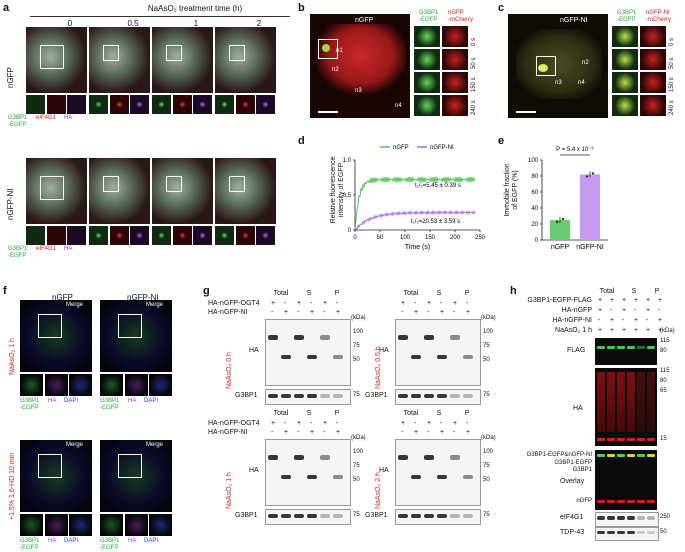 The height and width of the screenshot is (552, 685). What do you see at coordinates (356, 346) in the screenshot?
I see `panel-g-mw: 75` at bounding box center [356, 346].